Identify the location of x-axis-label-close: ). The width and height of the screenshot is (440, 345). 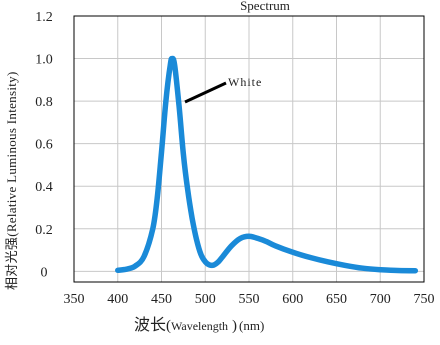
(234, 326).